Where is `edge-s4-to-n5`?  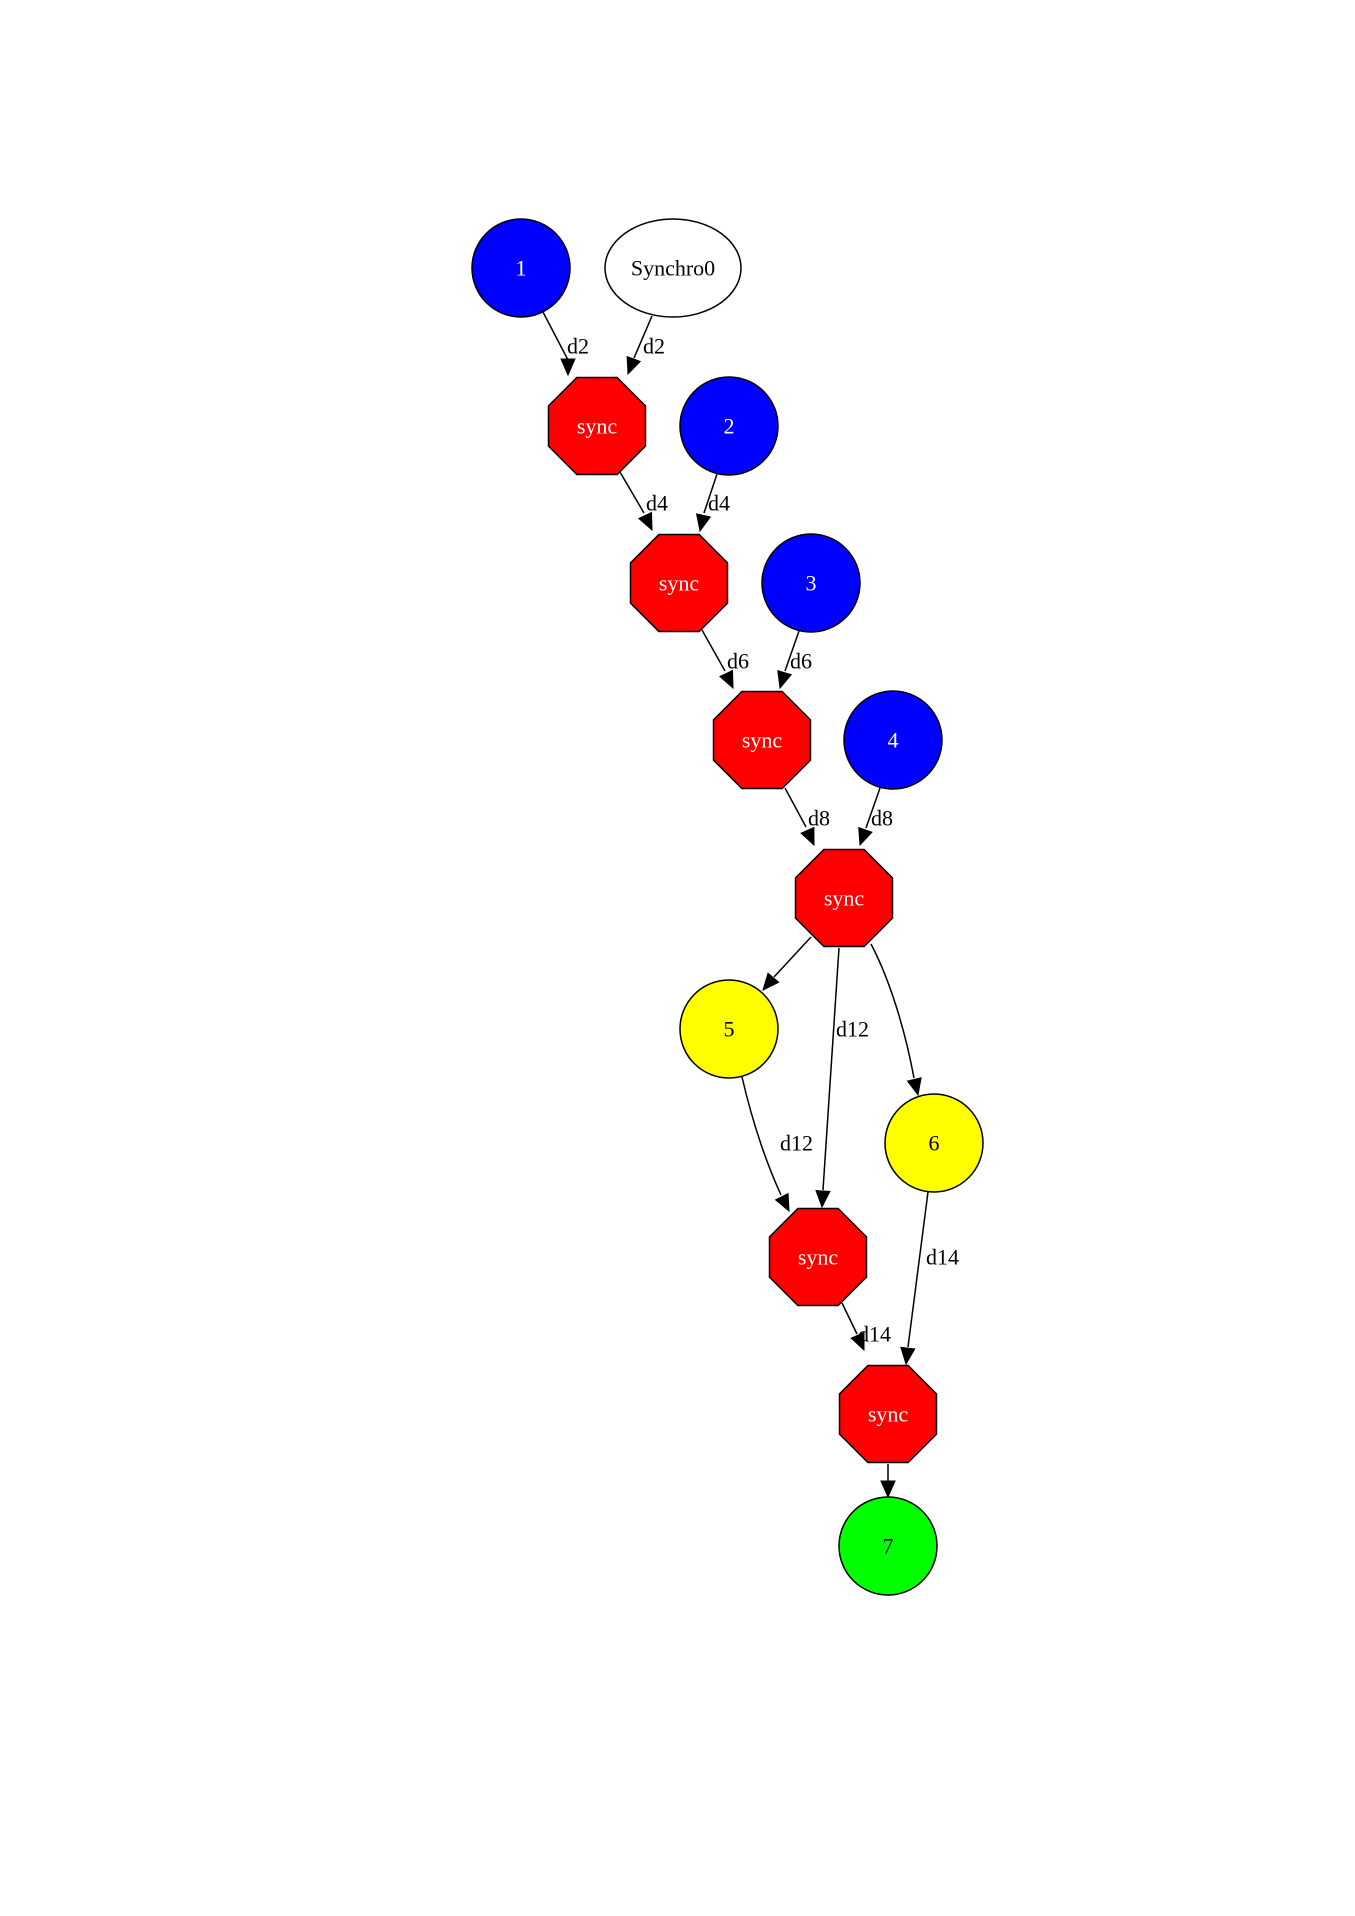
edge-s4-to-n5 is located at coordinates (787, 963).